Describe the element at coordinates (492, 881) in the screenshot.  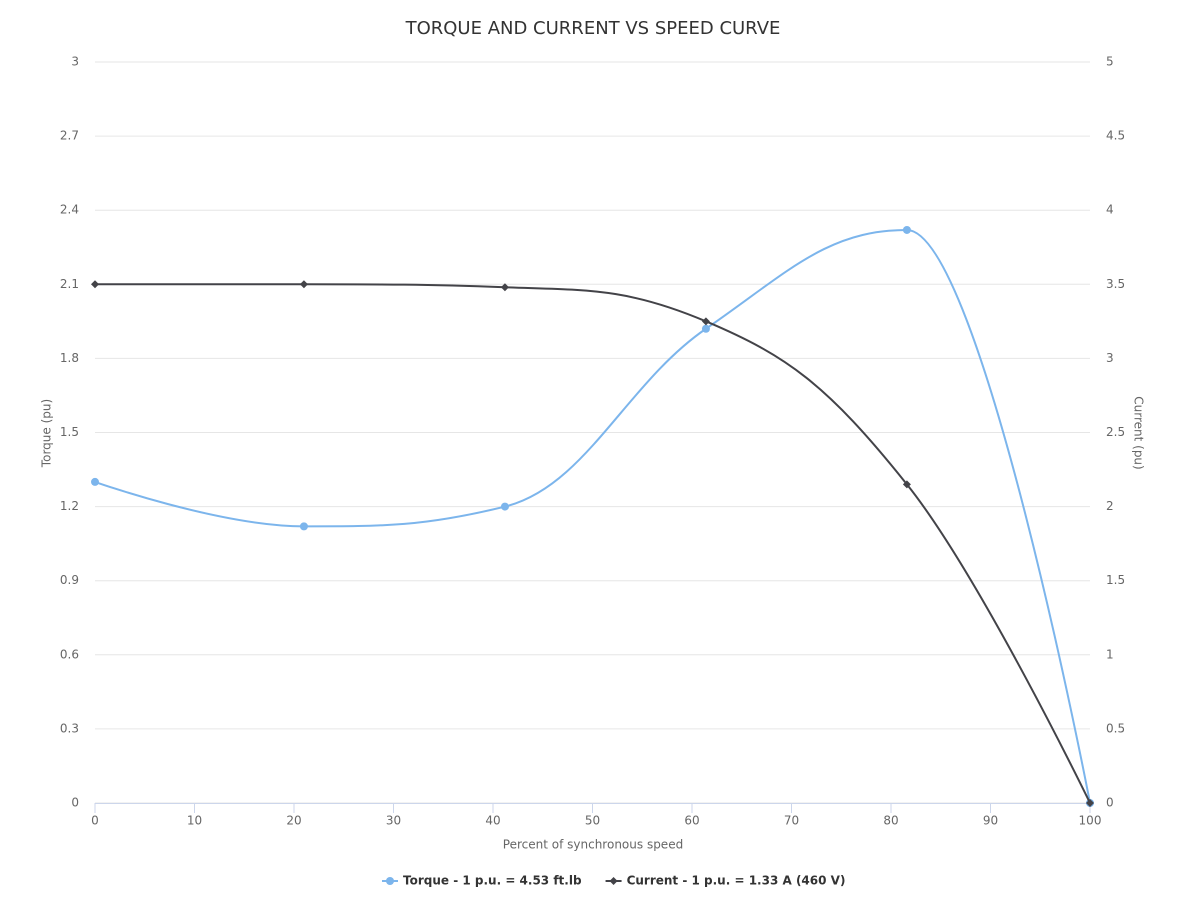
I see `legend-label: Torque - 1 p.u. = 4.53 ft.lb` at that location.